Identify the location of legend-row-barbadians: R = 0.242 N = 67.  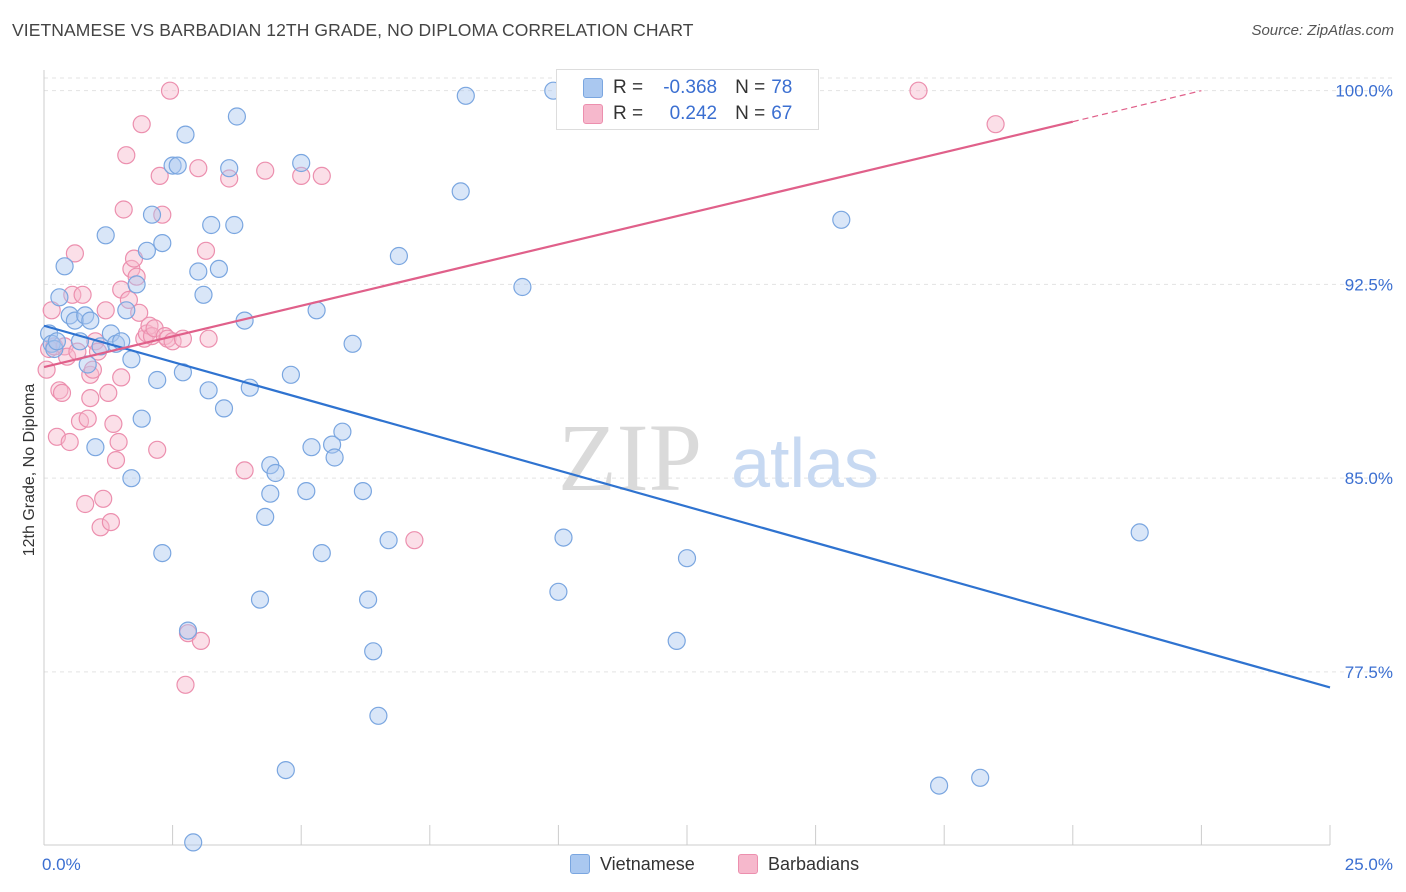
(687, 114).